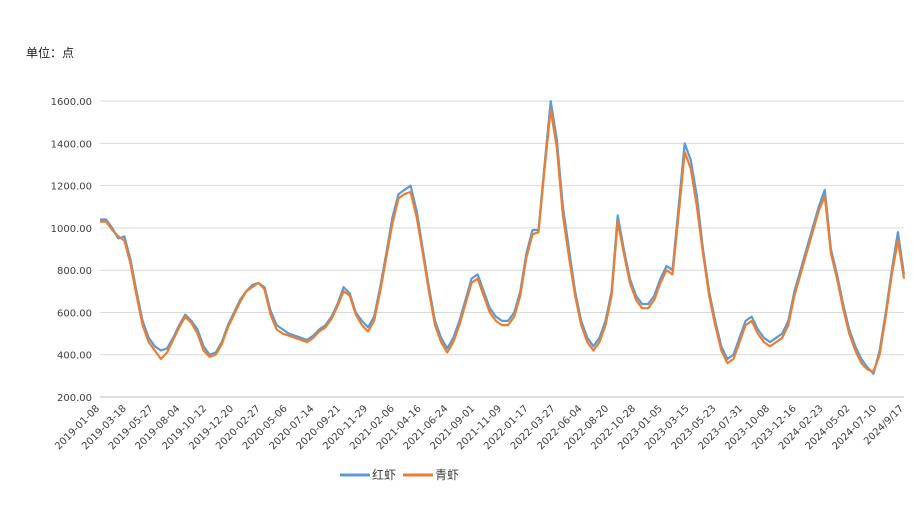  Describe the element at coordinates (384, 474) in the screenshot. I see `legend-label: 红虾` at that location.